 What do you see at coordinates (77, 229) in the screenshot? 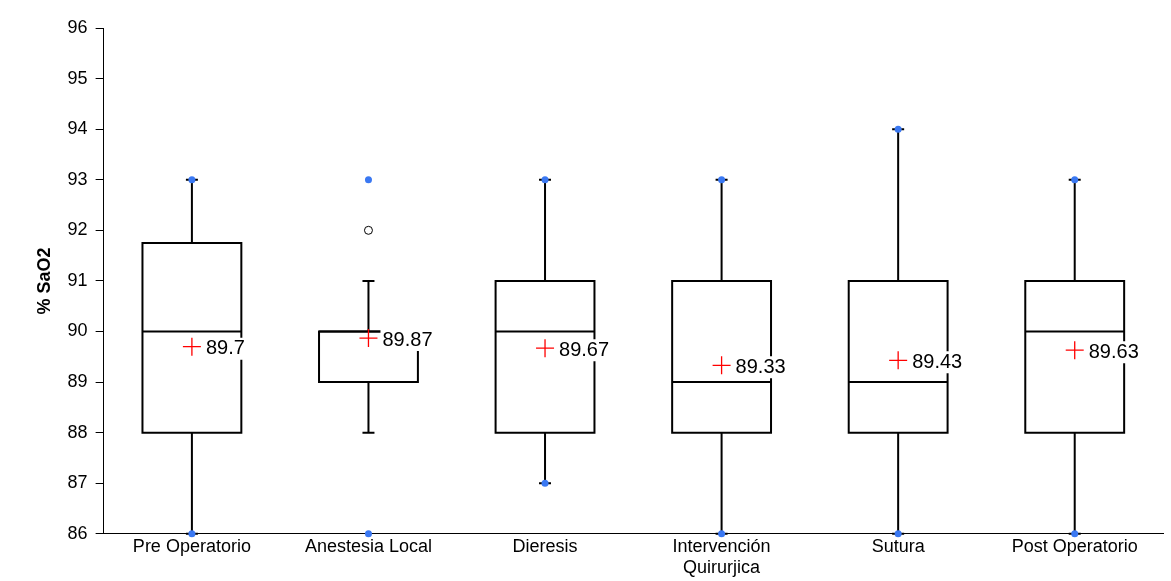
I see `y-tick-label: 92` at bounding box center [77, 229].